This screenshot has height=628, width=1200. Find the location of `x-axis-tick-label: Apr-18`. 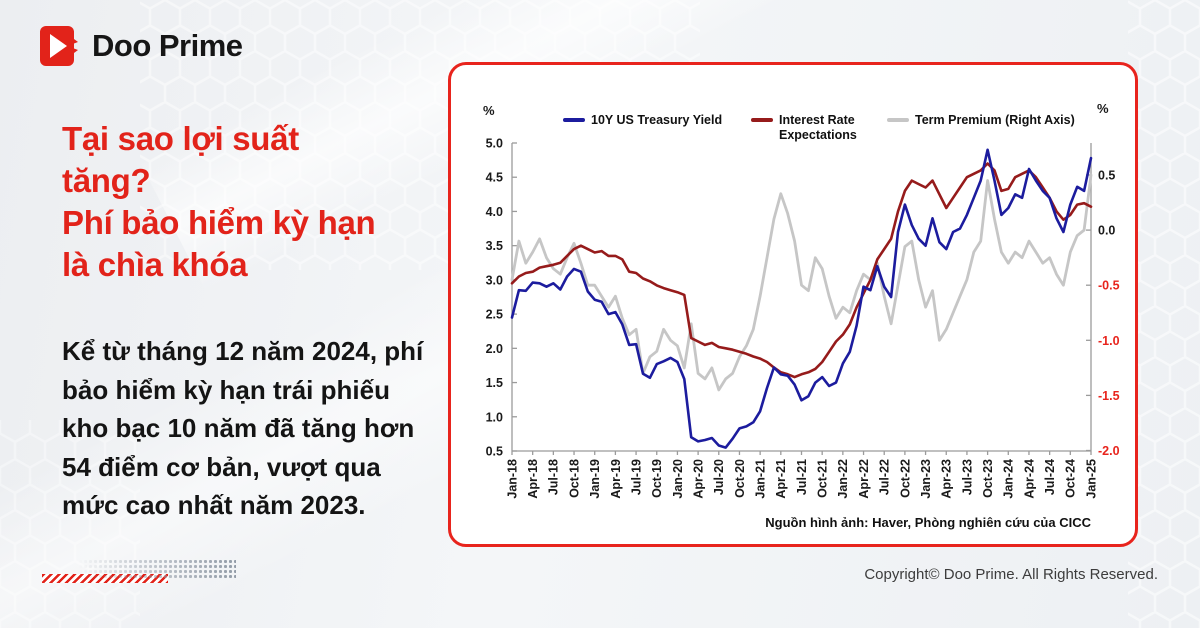

x-axis-tick-label: Apr-18 is located at coordinates (533, 479).